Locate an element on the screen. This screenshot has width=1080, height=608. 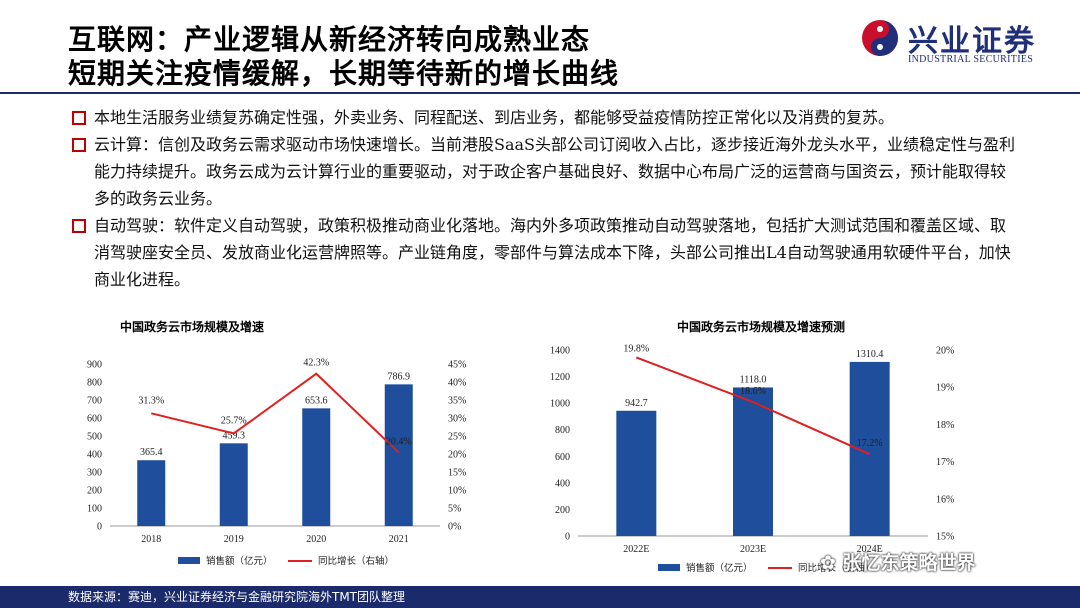
chart-1-title: 中国政务云市场规模及增速 is located at coordinates (192, 327).